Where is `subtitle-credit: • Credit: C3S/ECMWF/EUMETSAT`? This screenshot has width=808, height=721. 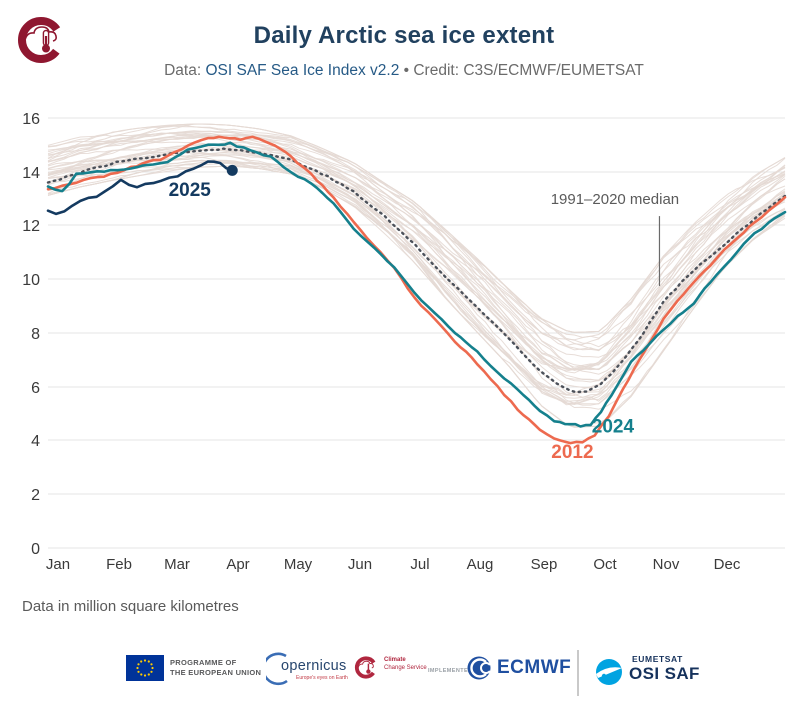 subtitle-credit: • Credit: C3S/ECMWF/EUMETSAT is located at coordinates (521, 70).